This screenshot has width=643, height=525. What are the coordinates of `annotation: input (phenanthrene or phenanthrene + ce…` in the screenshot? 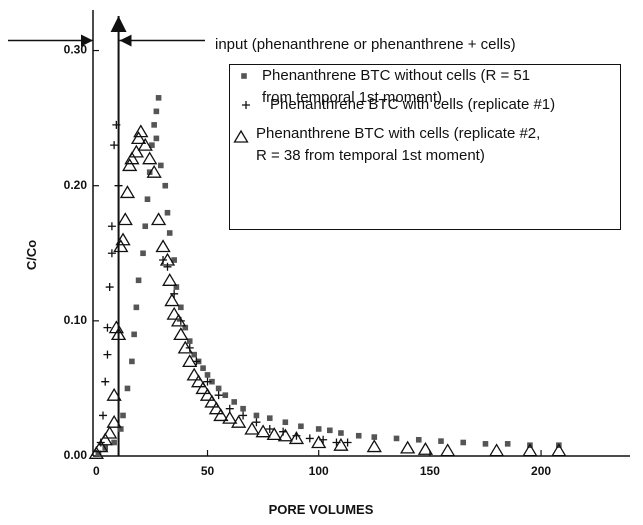 It's located at (365, 44).